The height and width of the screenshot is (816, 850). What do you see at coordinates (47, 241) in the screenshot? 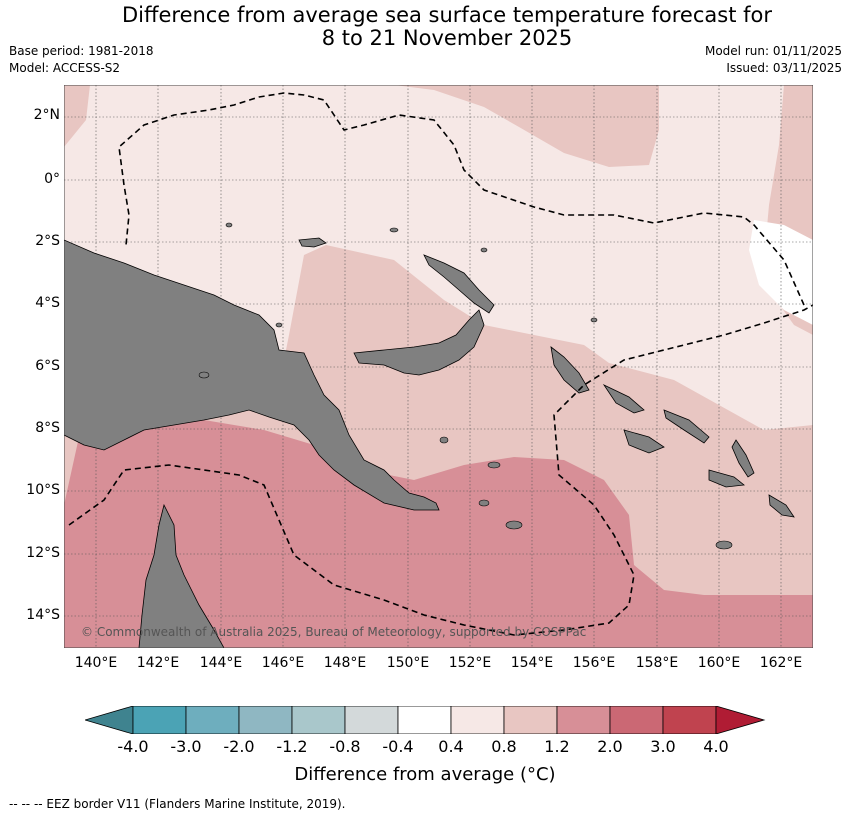
I see `lat-label-2s: 2°S` at bounding box center [47, 241].